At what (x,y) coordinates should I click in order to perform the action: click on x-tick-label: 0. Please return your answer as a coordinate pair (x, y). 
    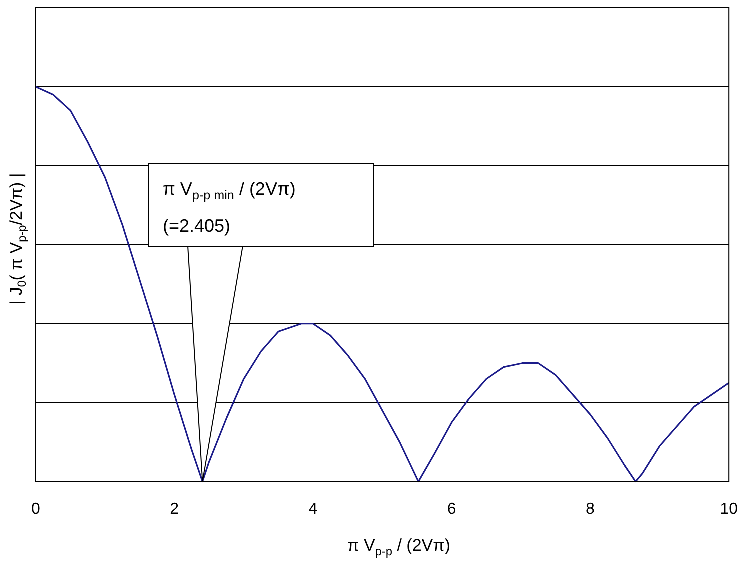
    Looking at the image, I should click on (36, 509).